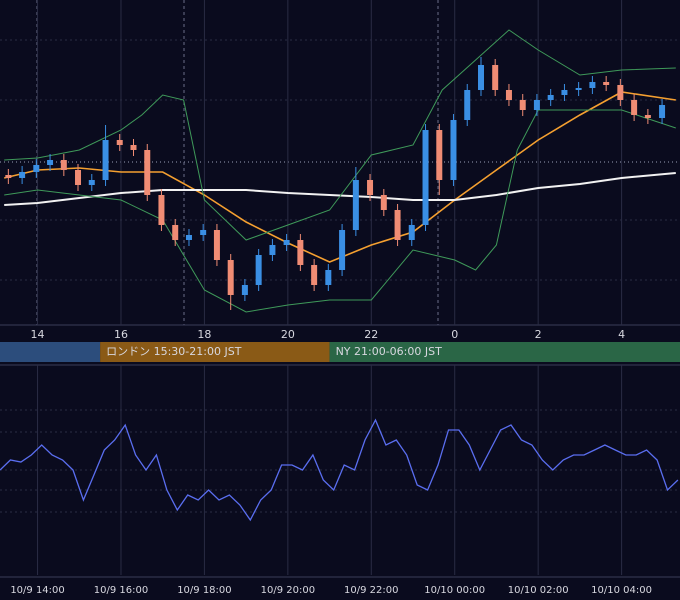 This screenshot has height=600, width=680. I want to click on x-tick-label: 16, so click(121, 334).